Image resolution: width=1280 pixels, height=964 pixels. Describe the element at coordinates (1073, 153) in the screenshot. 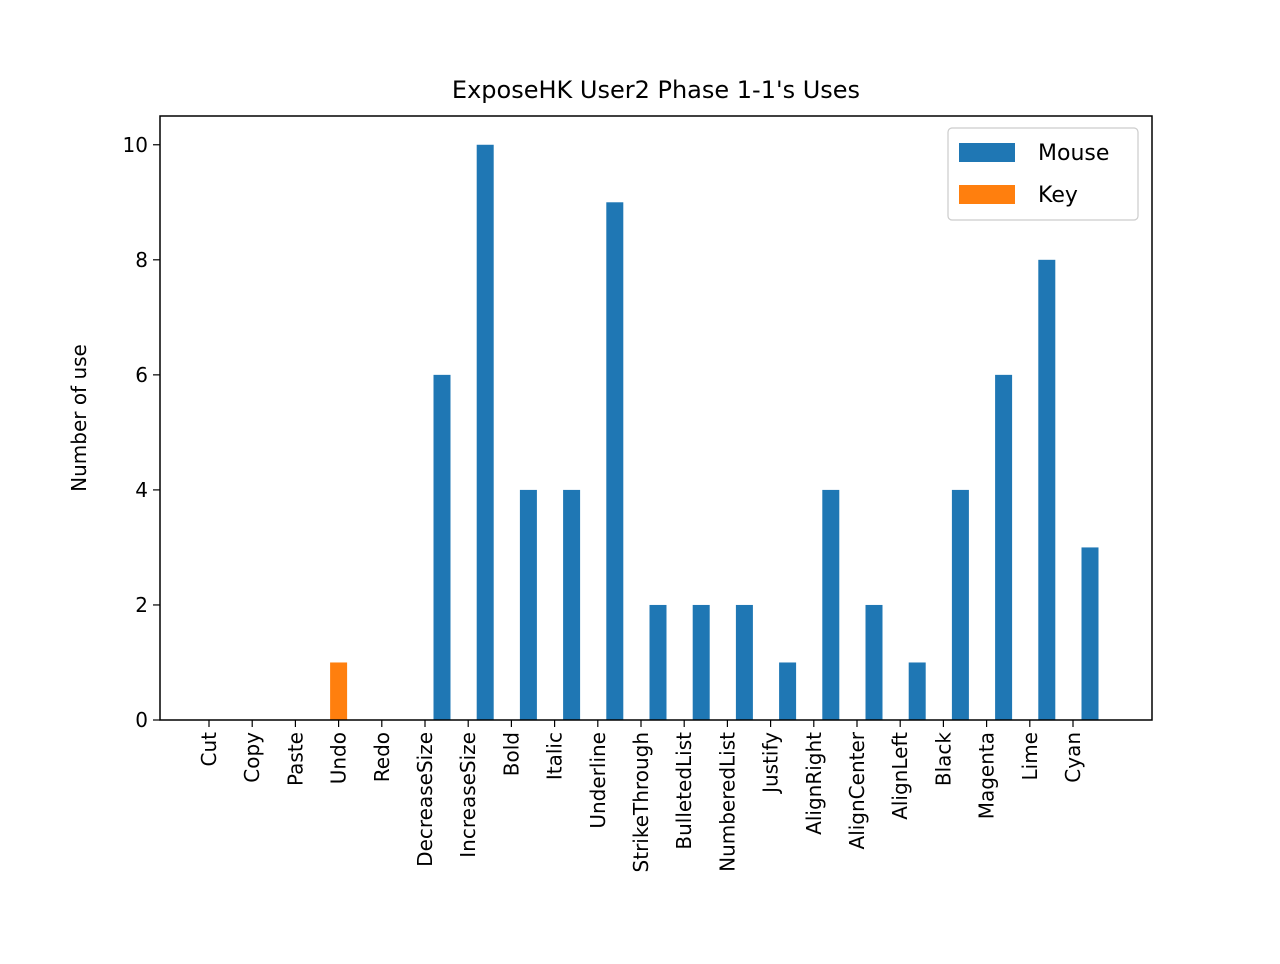

I see `legend-label-mouse: Mouse` at that location.